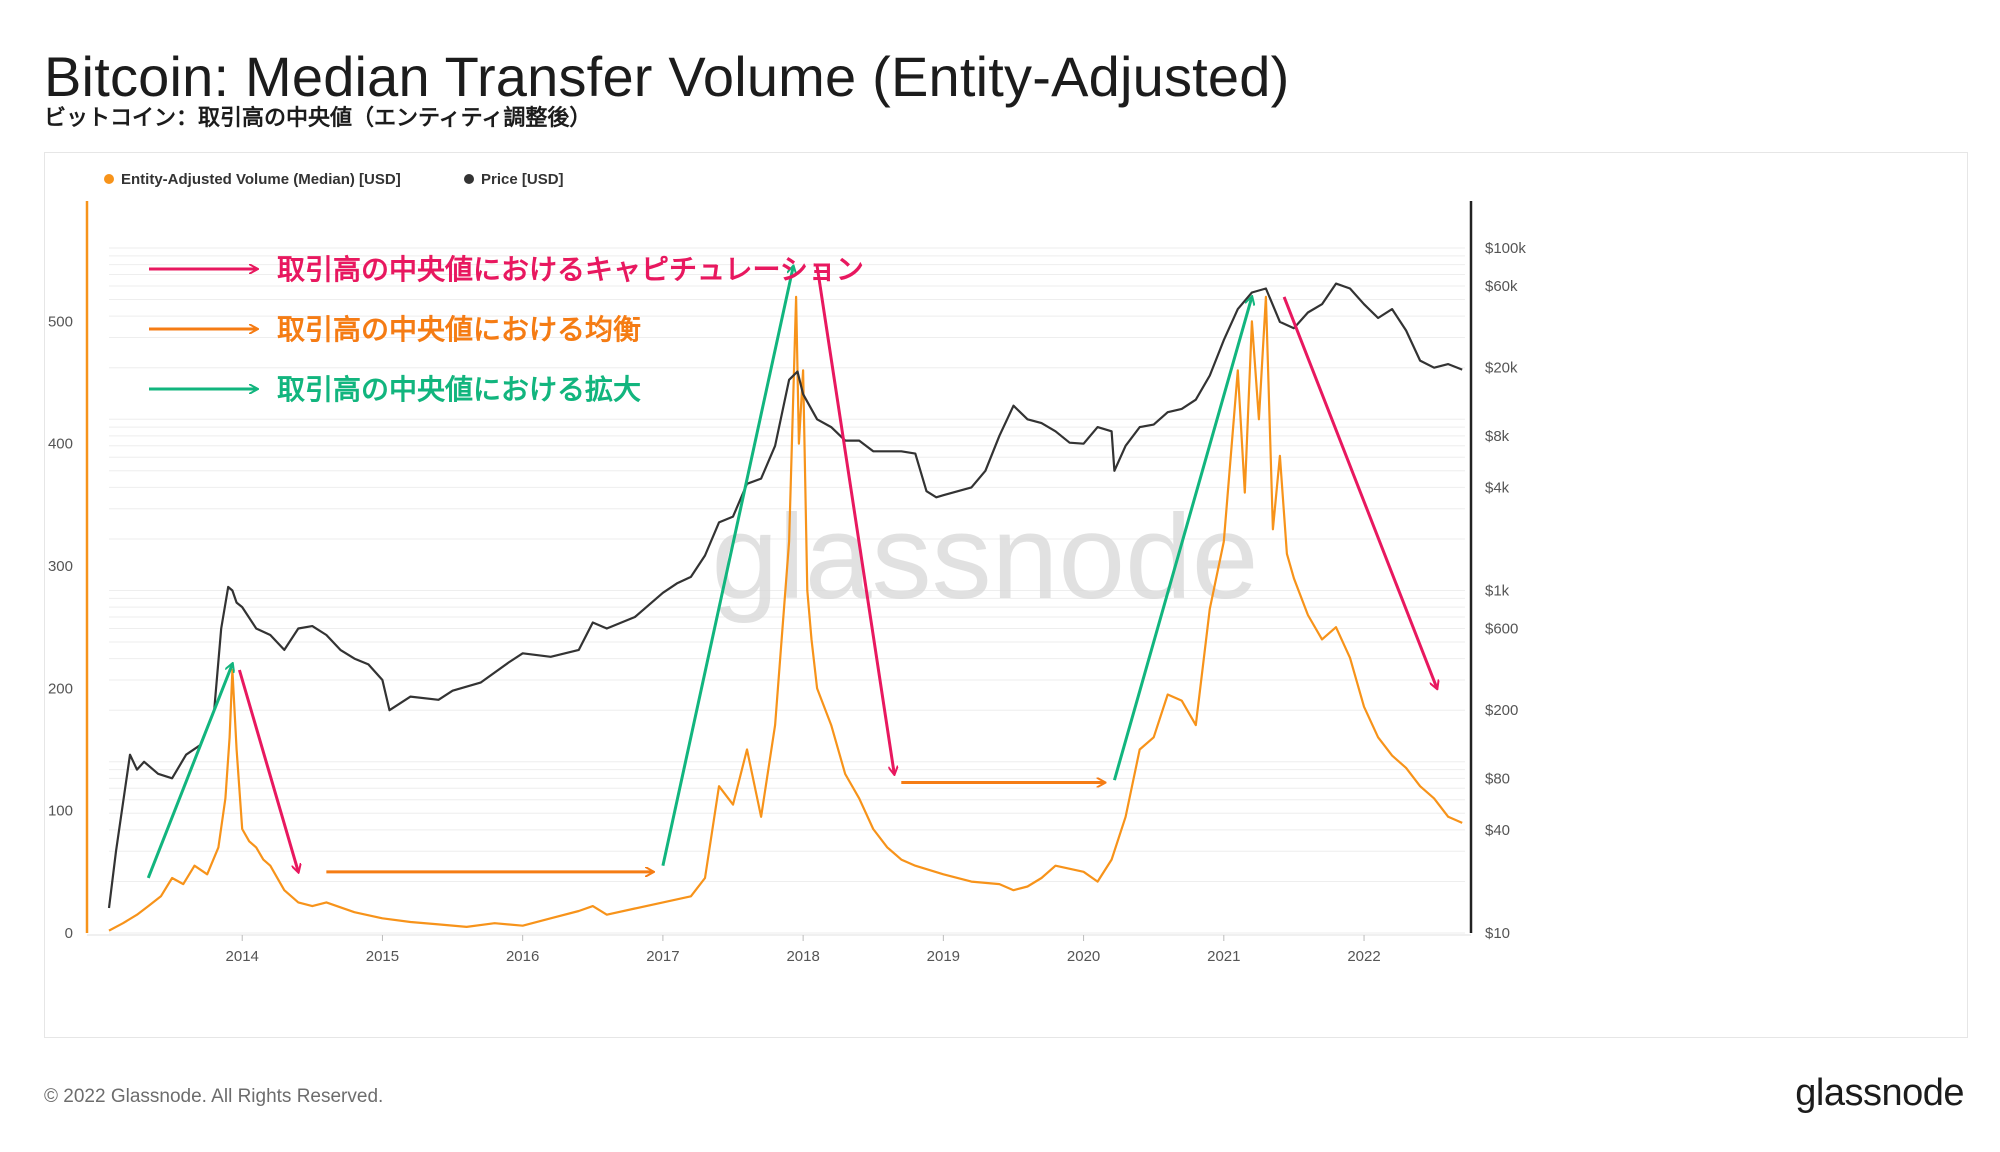 This screenshot has width=2000, height=1152. I want to click on x-tick-label: 2014, so click(242, 956).